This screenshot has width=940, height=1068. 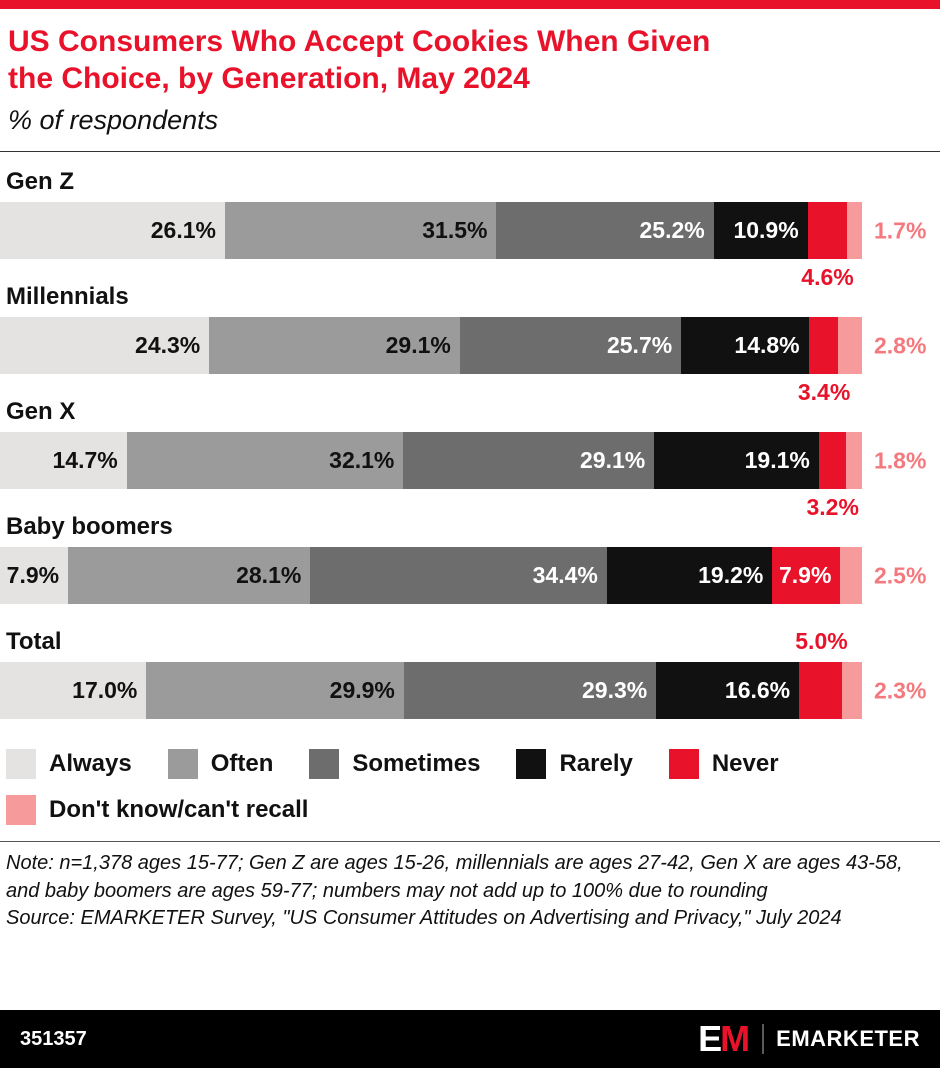 I want to click on dont-know-value: 1.8%, so click(x=900, y=460).